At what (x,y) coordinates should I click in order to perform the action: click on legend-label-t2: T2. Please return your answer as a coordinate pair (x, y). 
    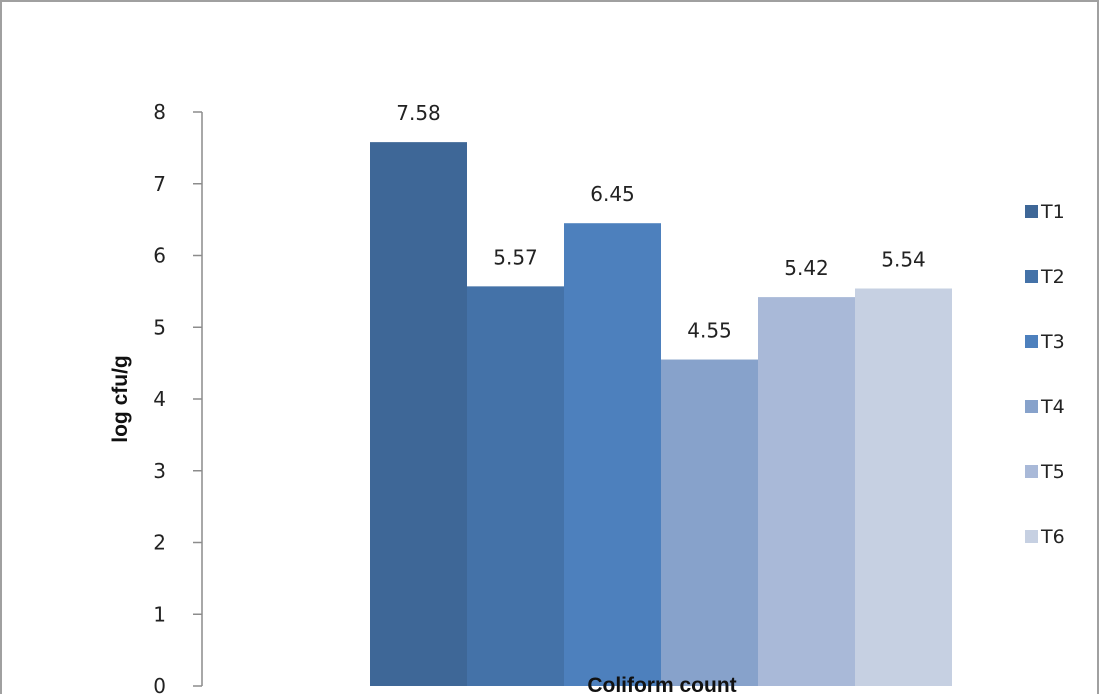
    Looking at the image, I should click on (1052, 277).